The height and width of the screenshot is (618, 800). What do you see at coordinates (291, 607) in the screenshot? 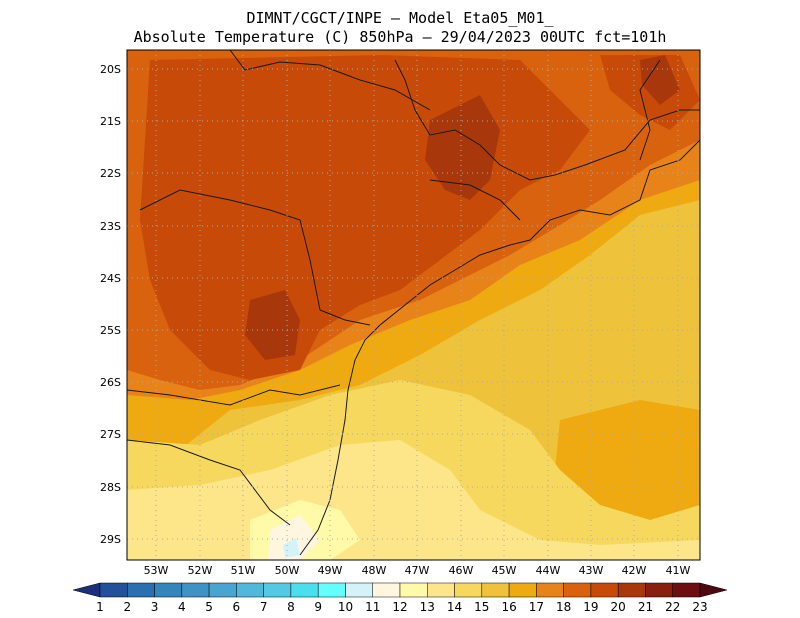
I see `colorbar-label: 8` at bounding box center [291, 607].